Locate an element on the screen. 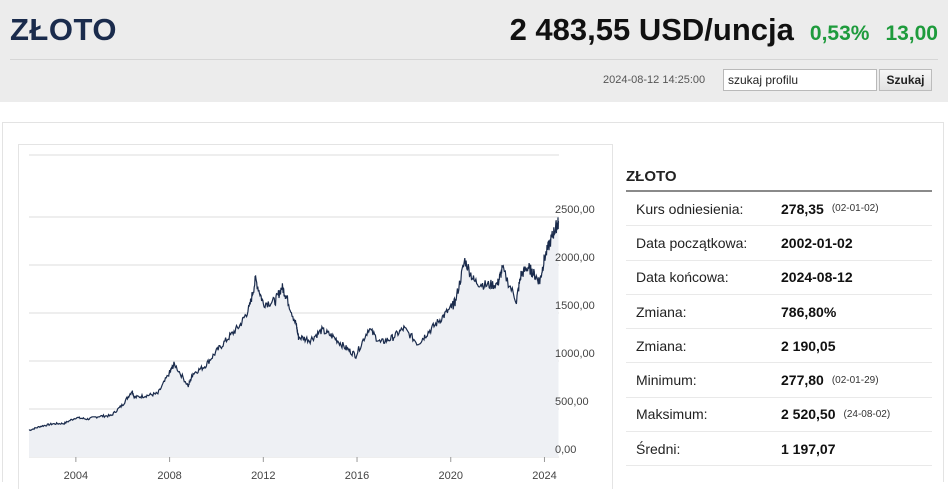 The width and height of the screenshot is (948, 490). asset-name: ZŁOTO is located at coordinates (63, 29).